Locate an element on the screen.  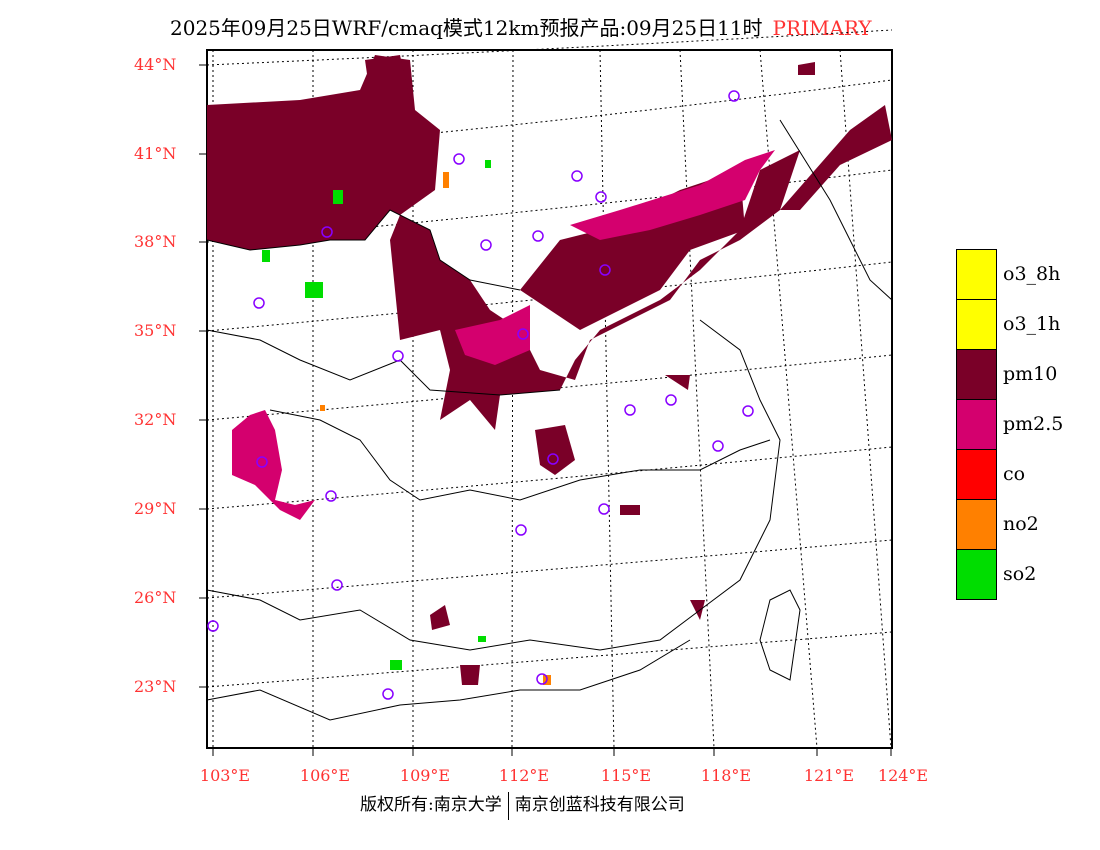
lat-label: 29°N is located at coordinates (155, 508).